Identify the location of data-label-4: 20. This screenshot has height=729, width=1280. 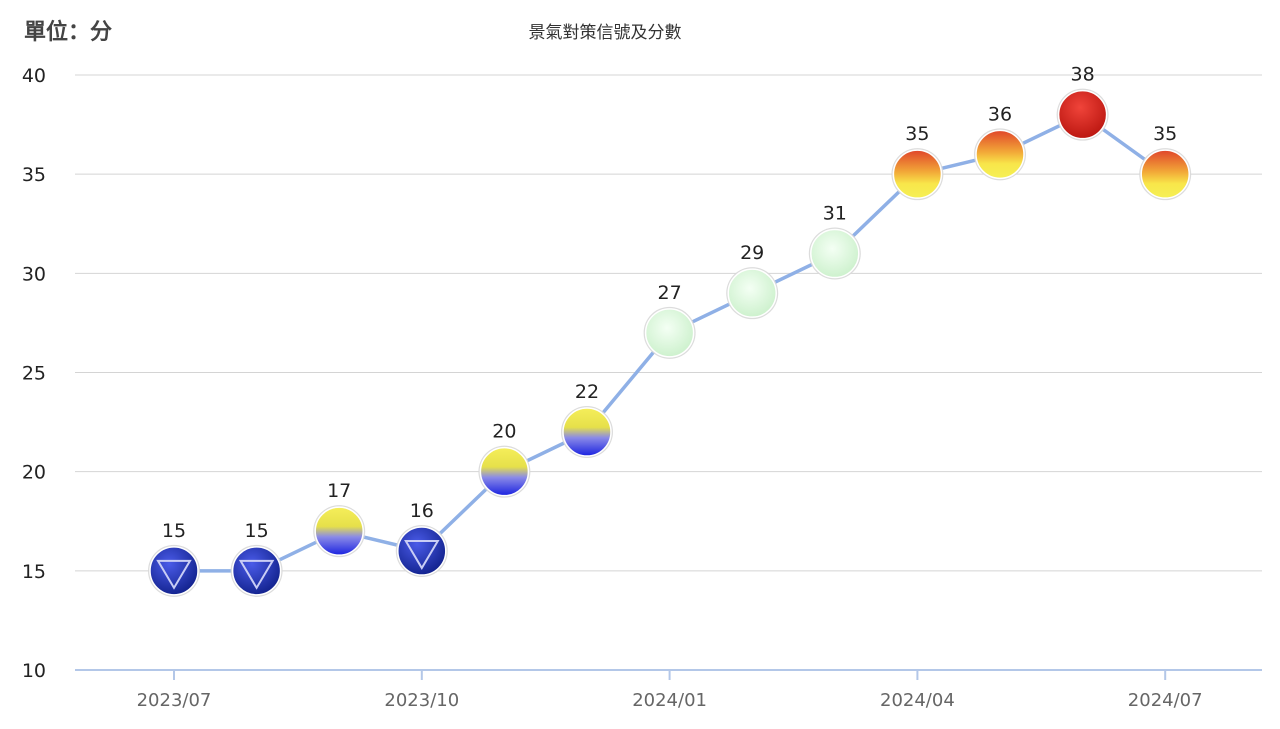
(504, 432).